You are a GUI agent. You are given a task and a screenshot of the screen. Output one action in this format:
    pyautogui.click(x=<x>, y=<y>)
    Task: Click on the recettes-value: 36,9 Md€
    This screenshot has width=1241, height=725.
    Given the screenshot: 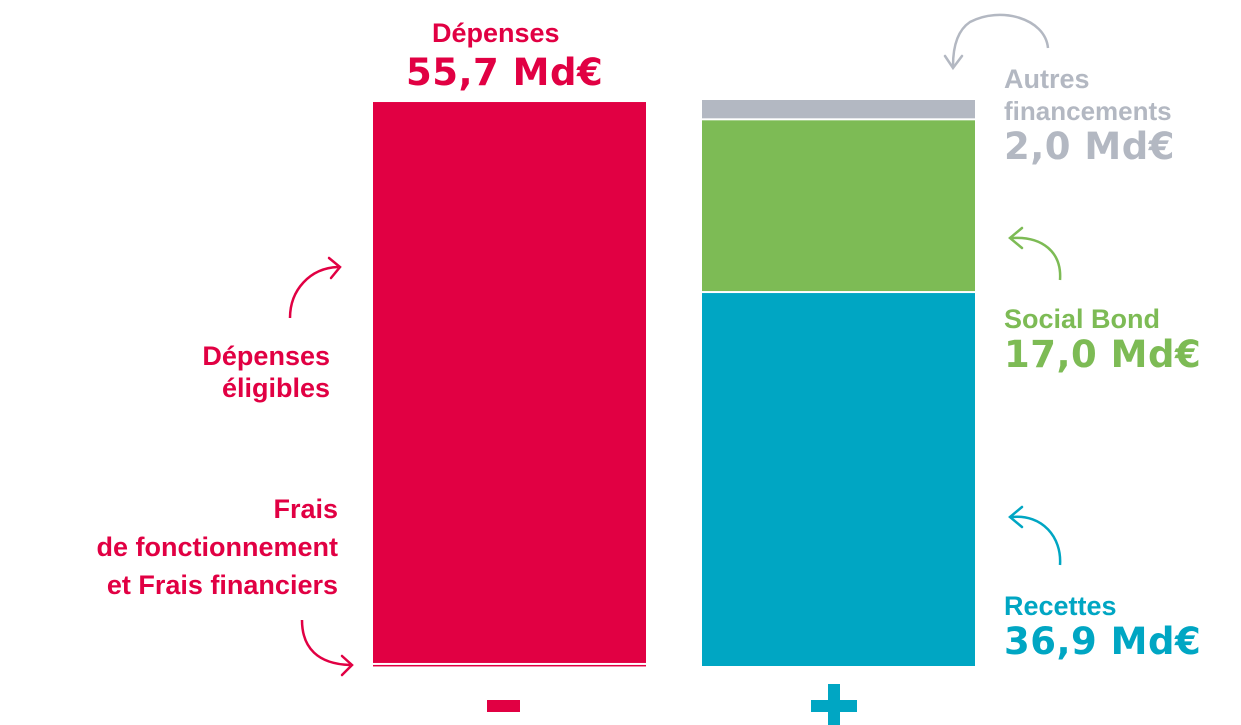 What is the action you would take?
    pyautogui.click(x=1103, y=641)
    